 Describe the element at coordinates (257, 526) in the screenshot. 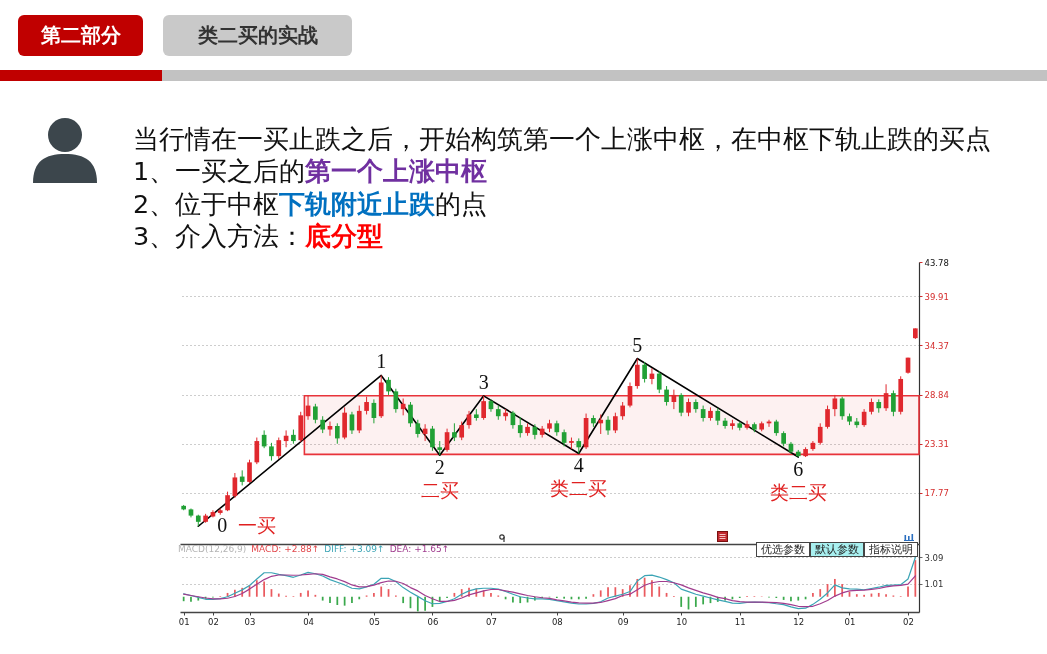

I see `annotation: 一买` at that location.